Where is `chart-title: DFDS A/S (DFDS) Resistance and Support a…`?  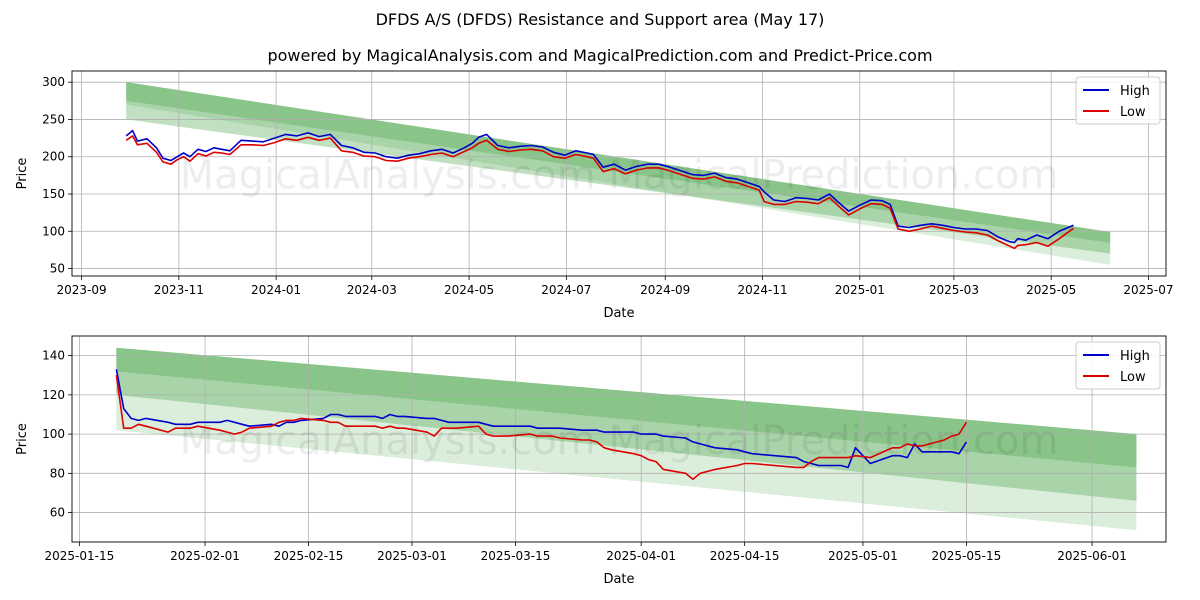
chart-title: DFDS A/S (DFDS) Resistance and Support a… is located at coordinates (600, 19).